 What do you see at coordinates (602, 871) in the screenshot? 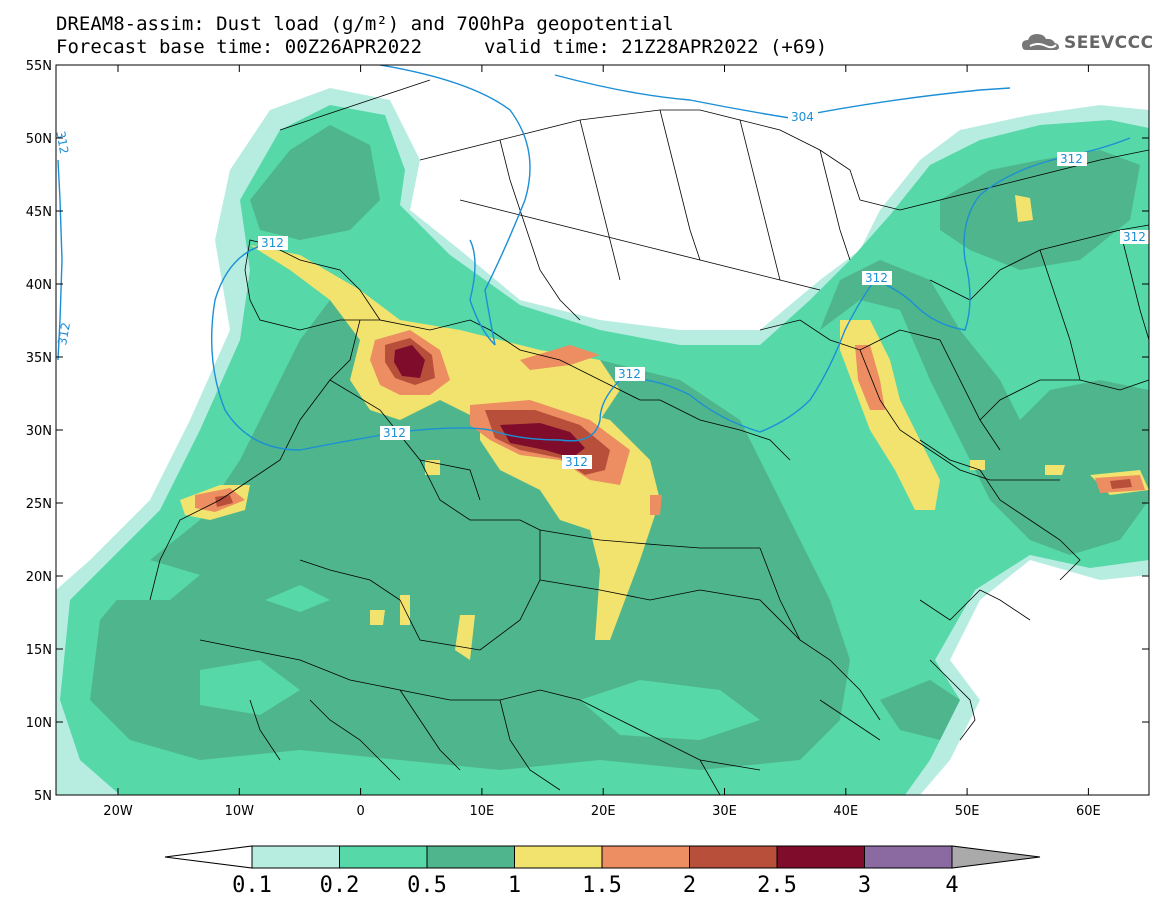
I see `colorbar: 0.1 0.2 0.5 1 1.5 2 2.5 3 4` at bounding box center [602, 871].